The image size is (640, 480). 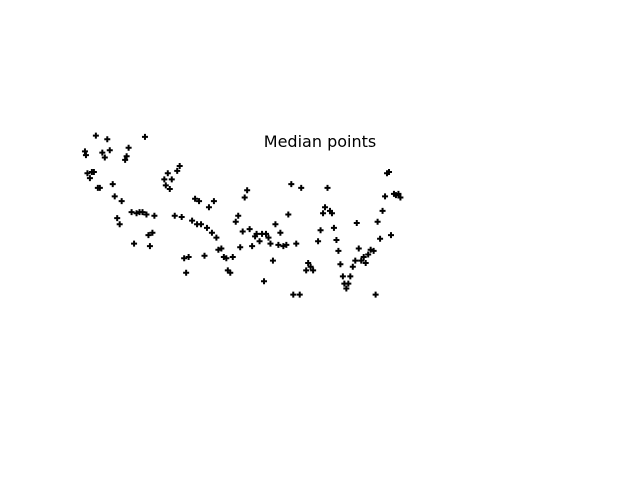 I want to click on chart-title: Median points, so click(x=320, y=141).